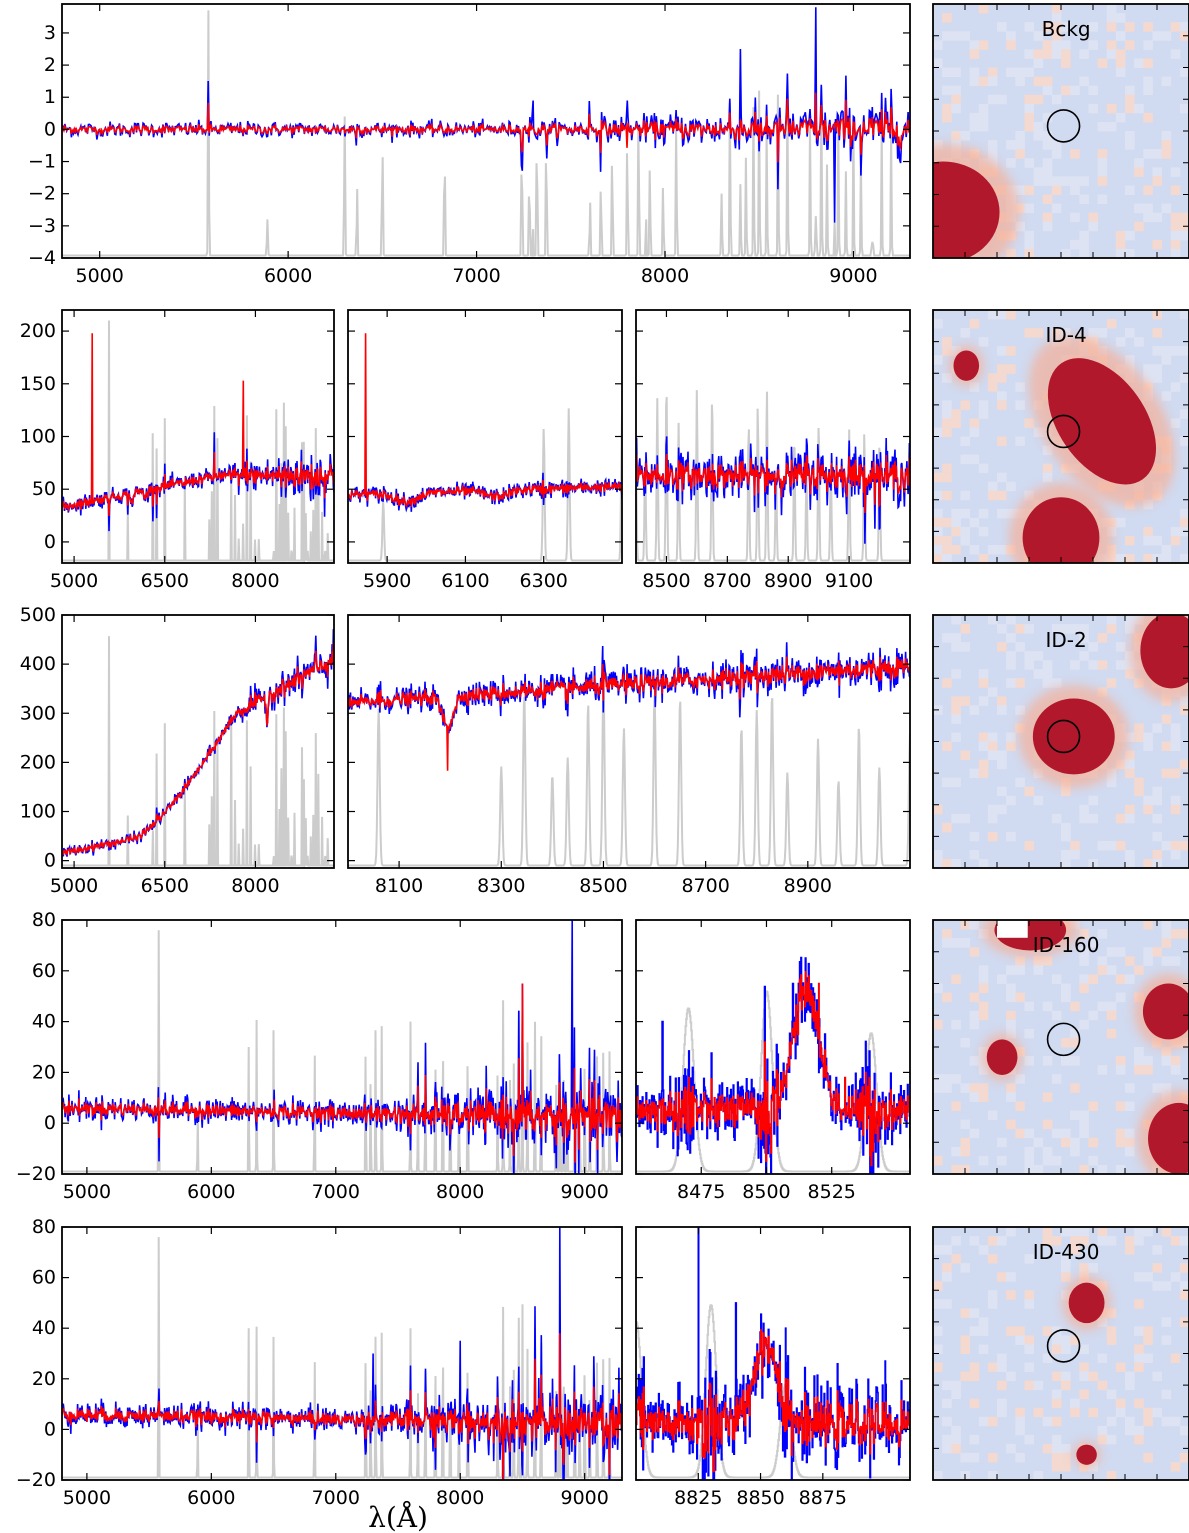 This screenshot has height=1533, width=1189. I want to click on x-axis-label: λ(Å), so click(398, 1517).